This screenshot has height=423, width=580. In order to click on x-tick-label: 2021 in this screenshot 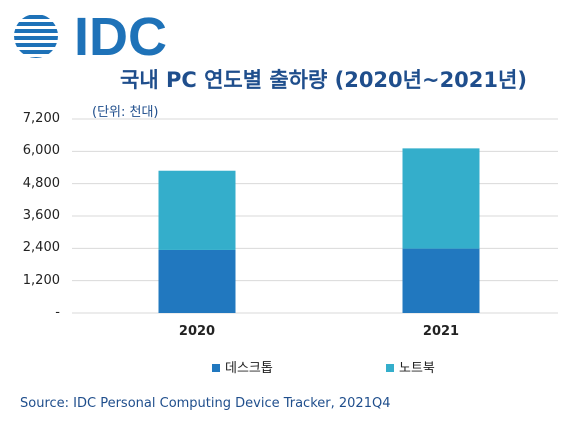, I will do `click(441, 331)`.